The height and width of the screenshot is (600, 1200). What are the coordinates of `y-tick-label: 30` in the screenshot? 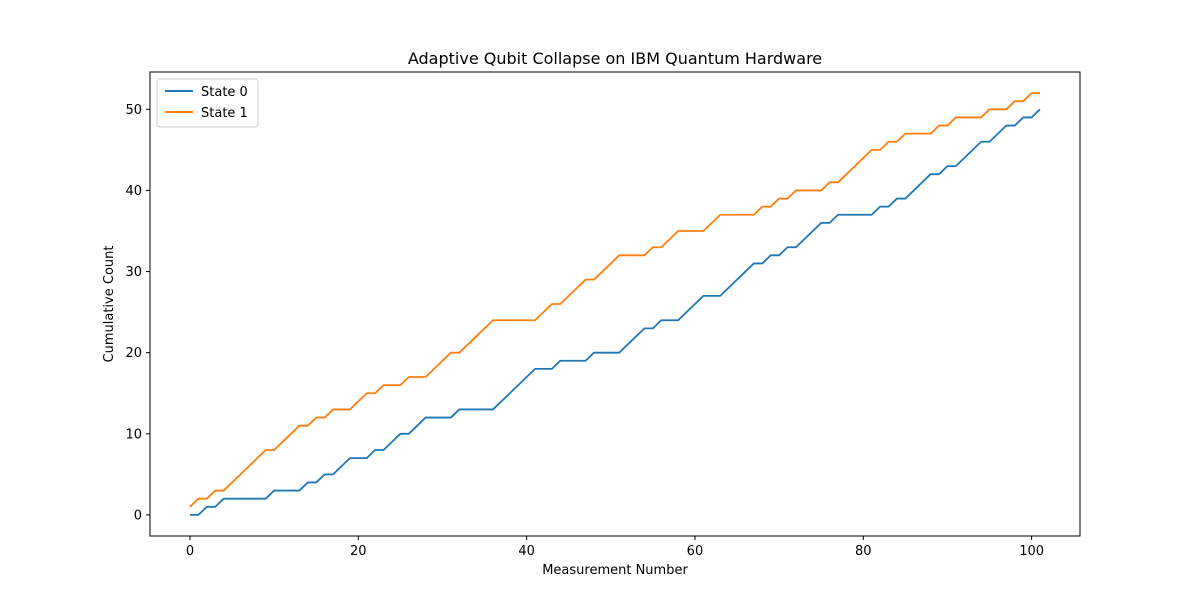 It's located at (133, 272).